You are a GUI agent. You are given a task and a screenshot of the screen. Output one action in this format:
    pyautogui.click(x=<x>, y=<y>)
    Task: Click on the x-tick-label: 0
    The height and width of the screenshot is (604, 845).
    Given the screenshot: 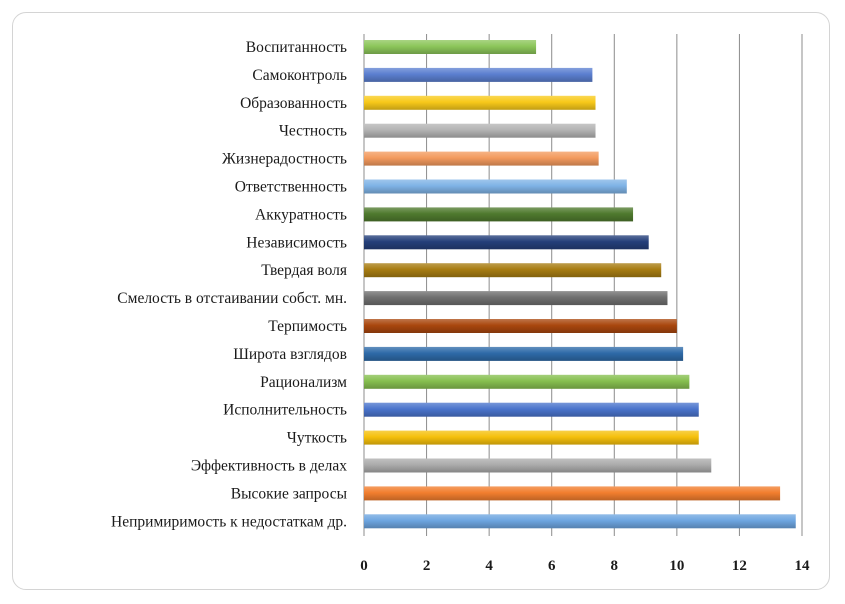 What is the action you would take?
    pyautogui.click(x=364, y=566)
    